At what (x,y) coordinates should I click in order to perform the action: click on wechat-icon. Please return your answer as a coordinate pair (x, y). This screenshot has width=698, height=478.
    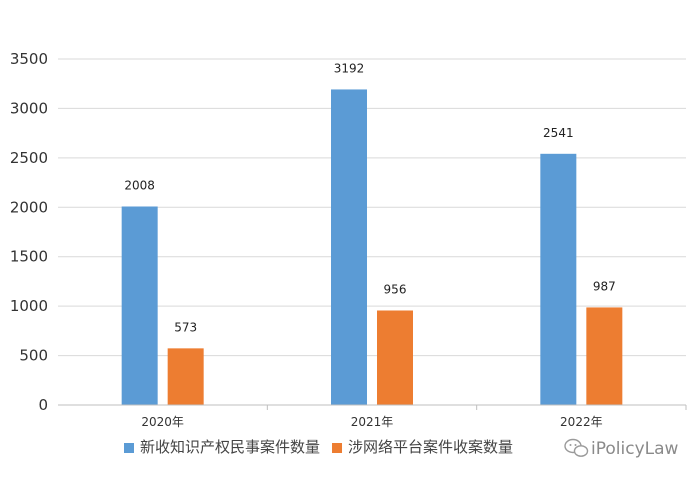
    Looking at the image, I should click on (576, 447).